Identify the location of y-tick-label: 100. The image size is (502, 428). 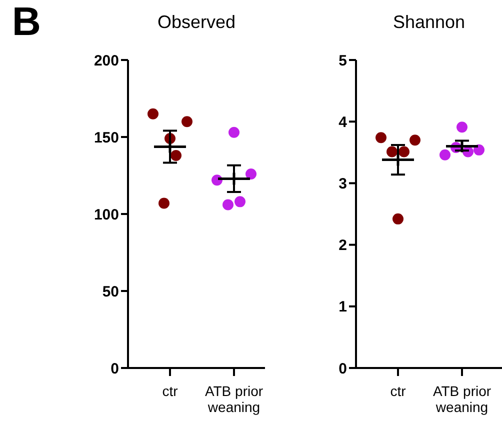
(106, 215).